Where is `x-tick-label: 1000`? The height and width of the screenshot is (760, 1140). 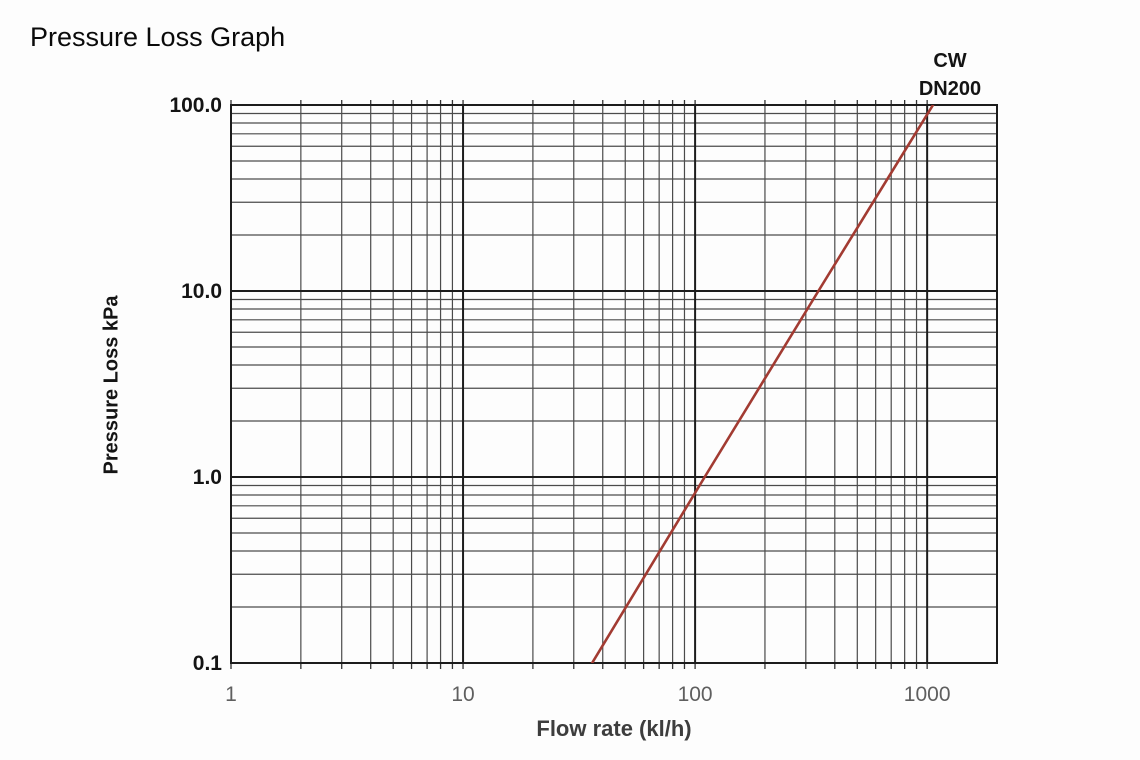 x-tick-label: 1000 is located at coordinates (927, 694).